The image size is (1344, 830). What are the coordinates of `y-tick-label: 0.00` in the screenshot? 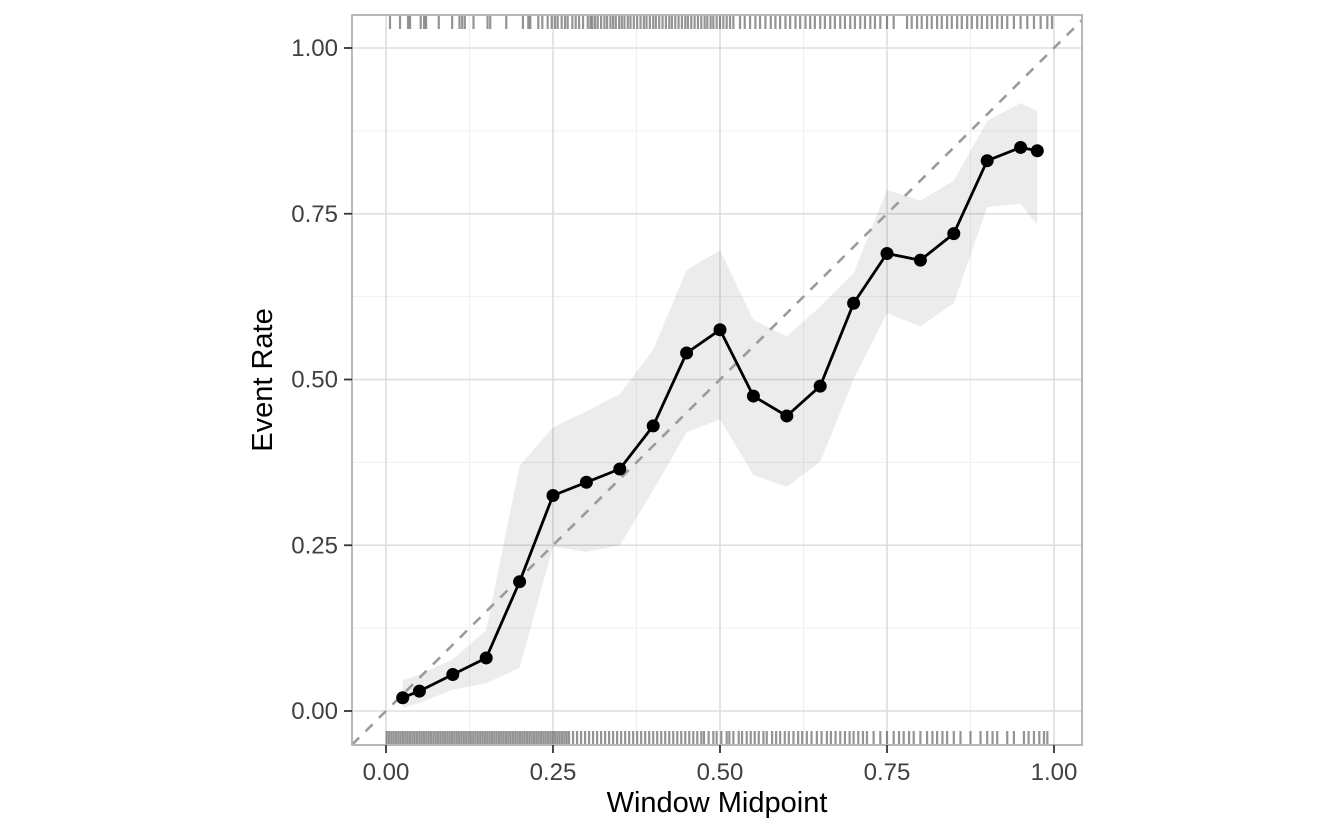 It's located at (314, 711).